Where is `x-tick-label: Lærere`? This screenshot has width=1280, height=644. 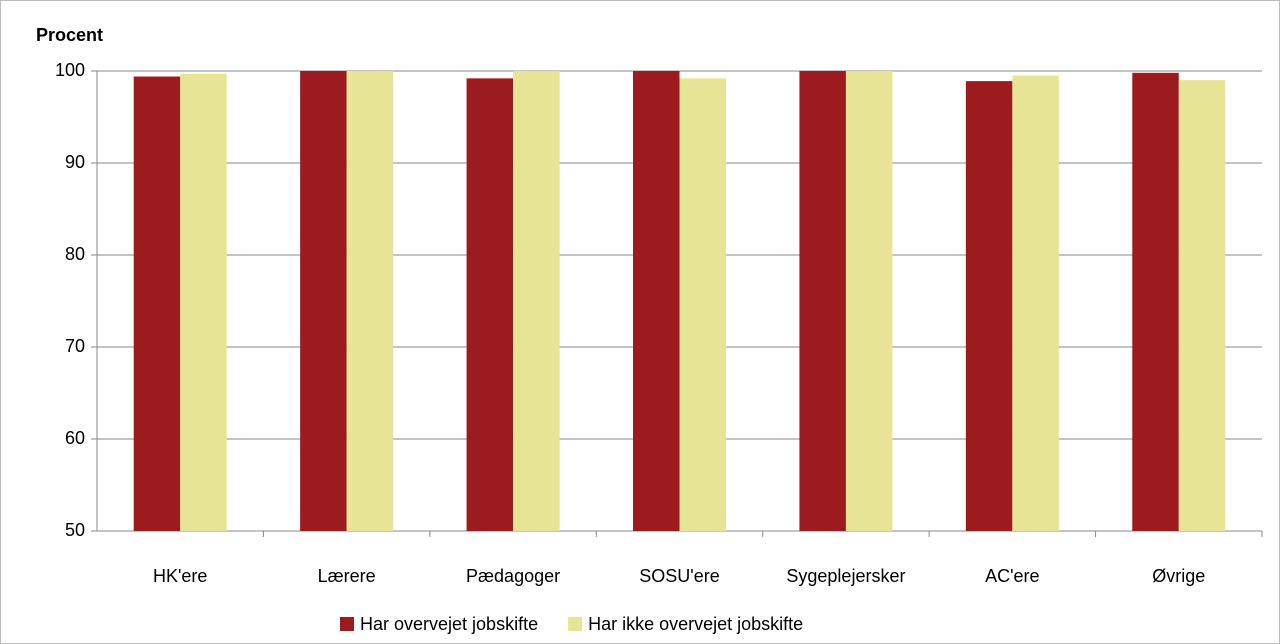 x-tick-label: Lærere is located at coordinates (347, 576).